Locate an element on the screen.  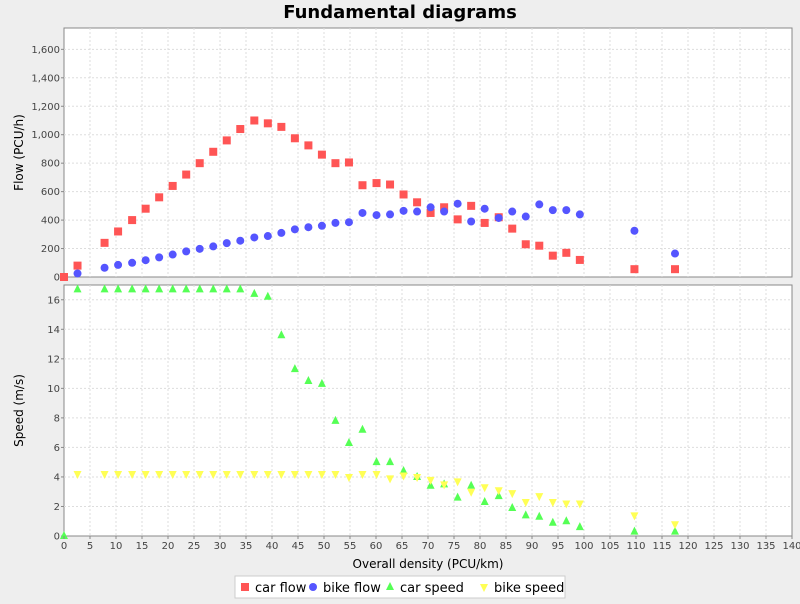
x-tick-label: 25 is located at coordinates (194, 546).